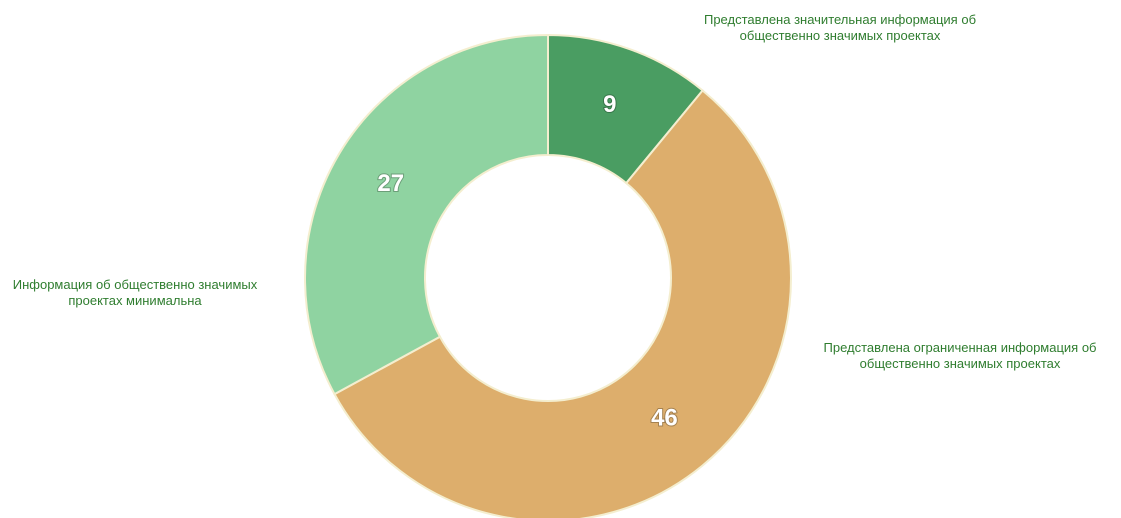  Describe the element at coordinates (609, 104) in the screenshot. I see `value-label: 9` at that location.